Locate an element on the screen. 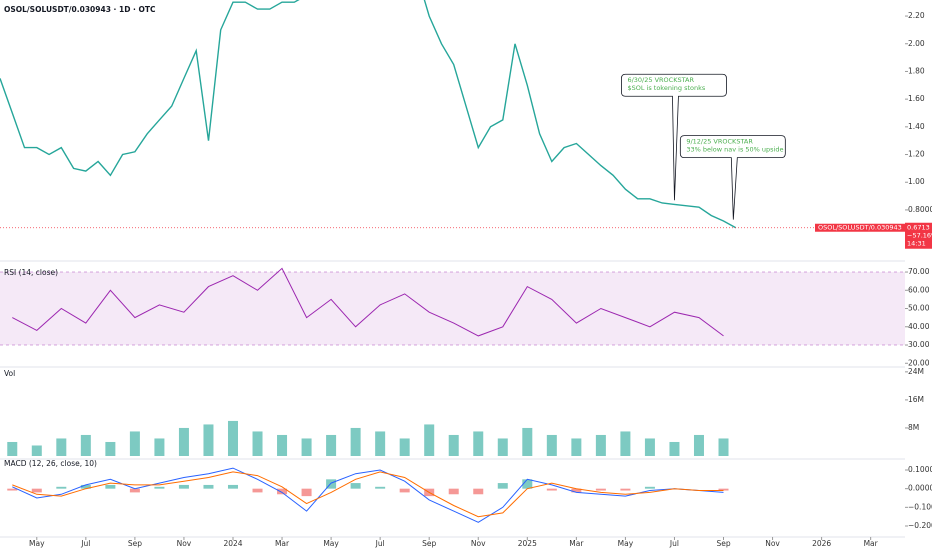  rsi-band is located at coordinates (452, 309).